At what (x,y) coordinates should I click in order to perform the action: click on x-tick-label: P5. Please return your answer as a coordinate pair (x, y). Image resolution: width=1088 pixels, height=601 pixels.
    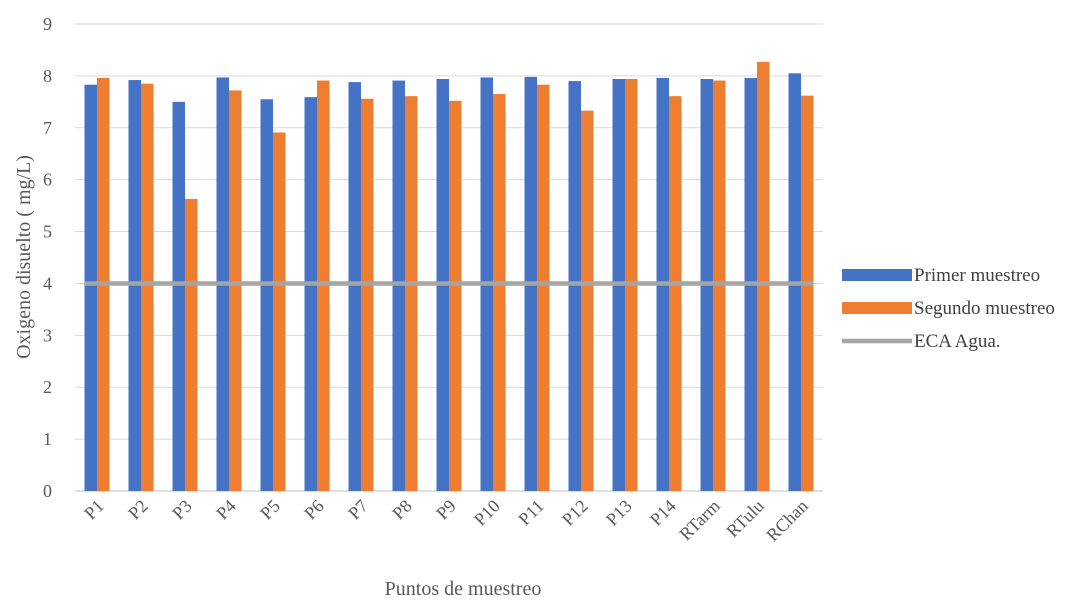
    Looking at the image, I should click on (270, 510).